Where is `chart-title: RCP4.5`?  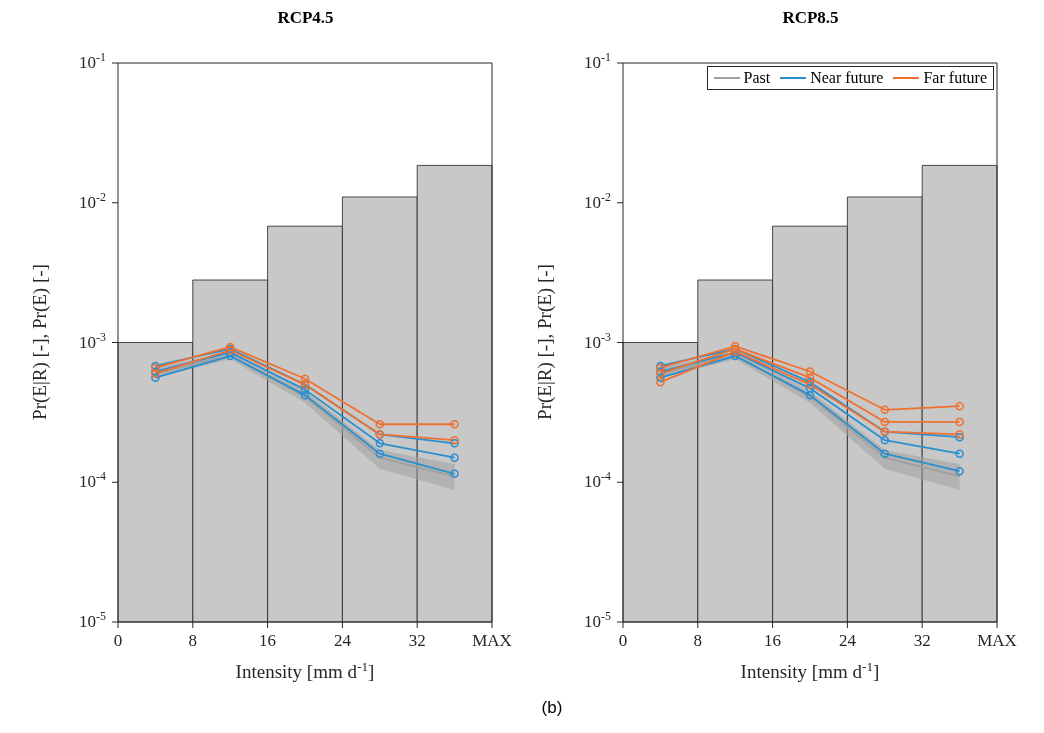
chart-title: RCP4.5 is located at coordinates (305, 17).